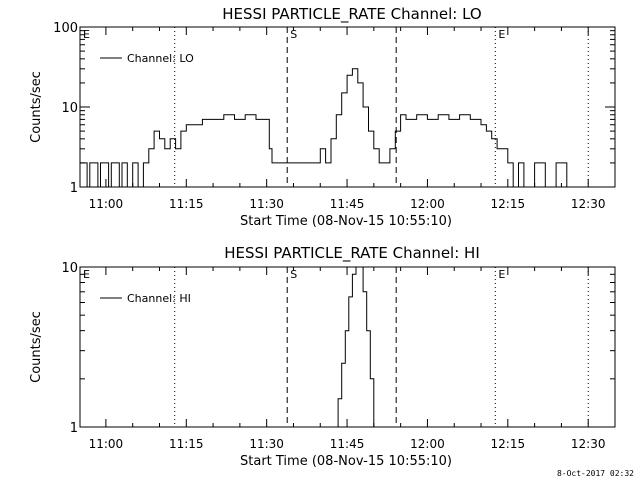 The image size is (640, 480). Describe the element at coordinates (346, 461) in the screenshot. I see `x-axis-label-hi: Start Time (08-Nov-15 10:55:10)` at that location.